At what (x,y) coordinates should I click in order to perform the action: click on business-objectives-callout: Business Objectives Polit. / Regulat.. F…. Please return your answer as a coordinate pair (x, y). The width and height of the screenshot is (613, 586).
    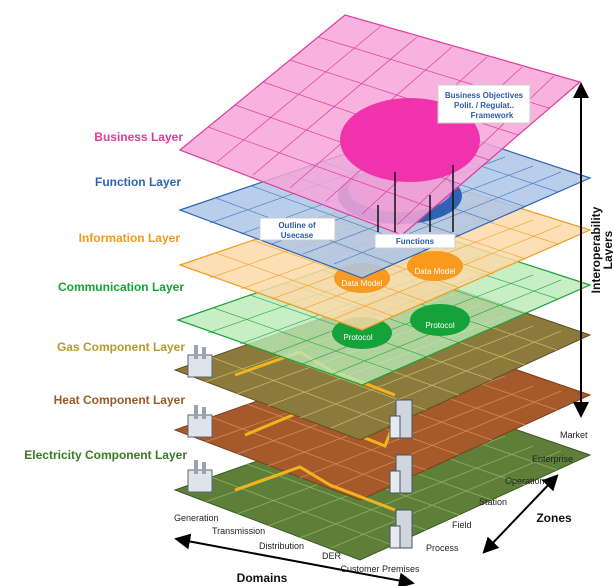
    Looking at the image, I should click on (484, 104).